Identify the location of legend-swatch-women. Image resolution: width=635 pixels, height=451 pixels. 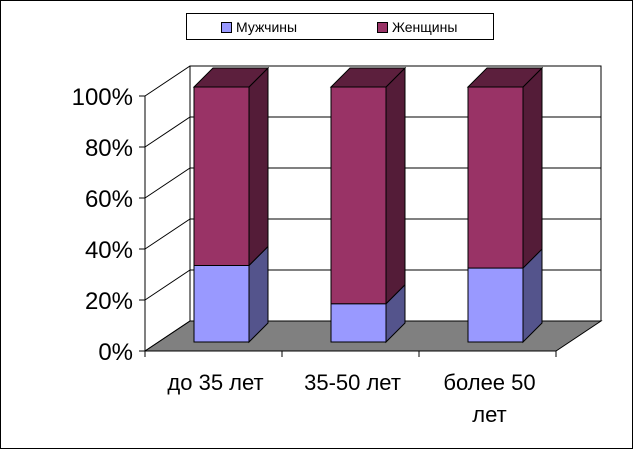
(382, 27).